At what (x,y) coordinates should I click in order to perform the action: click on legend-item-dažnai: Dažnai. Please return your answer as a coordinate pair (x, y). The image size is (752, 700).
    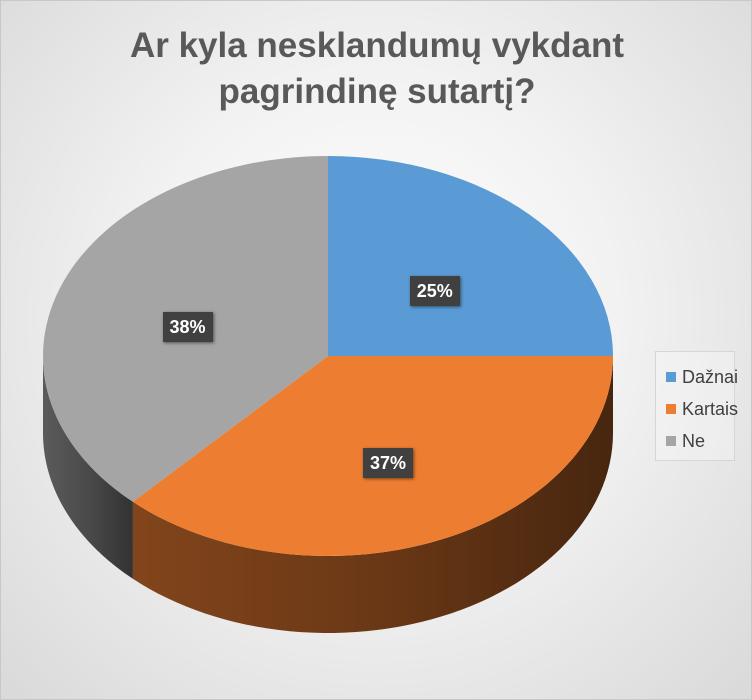
    Looking at the image, I should click on (702, 377).